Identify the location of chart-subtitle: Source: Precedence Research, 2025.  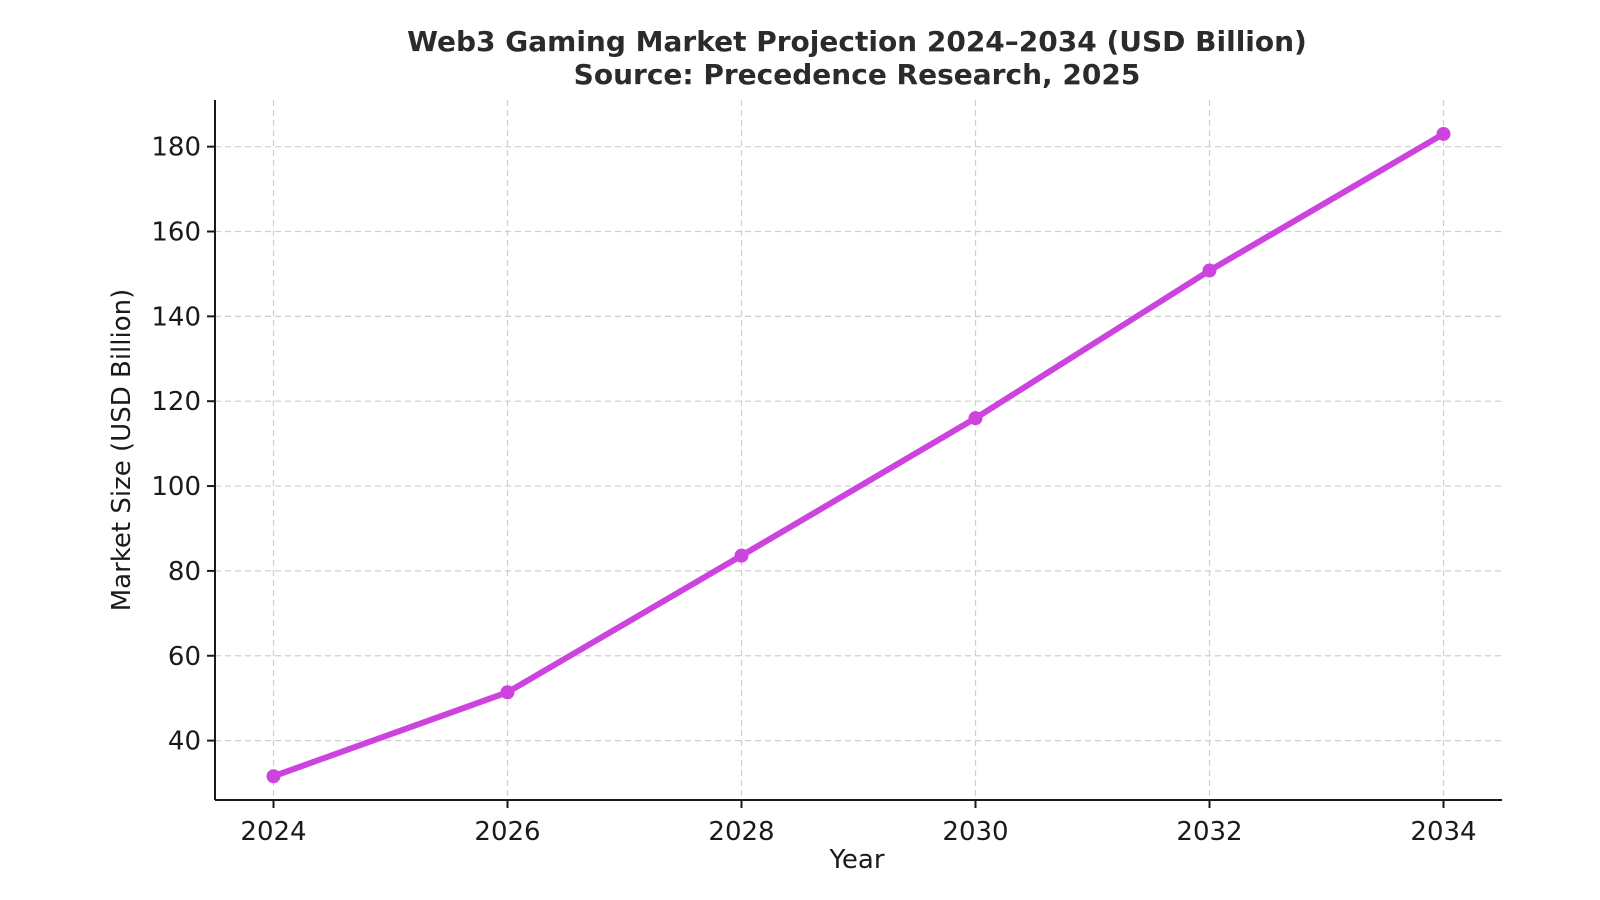
(857, 74).